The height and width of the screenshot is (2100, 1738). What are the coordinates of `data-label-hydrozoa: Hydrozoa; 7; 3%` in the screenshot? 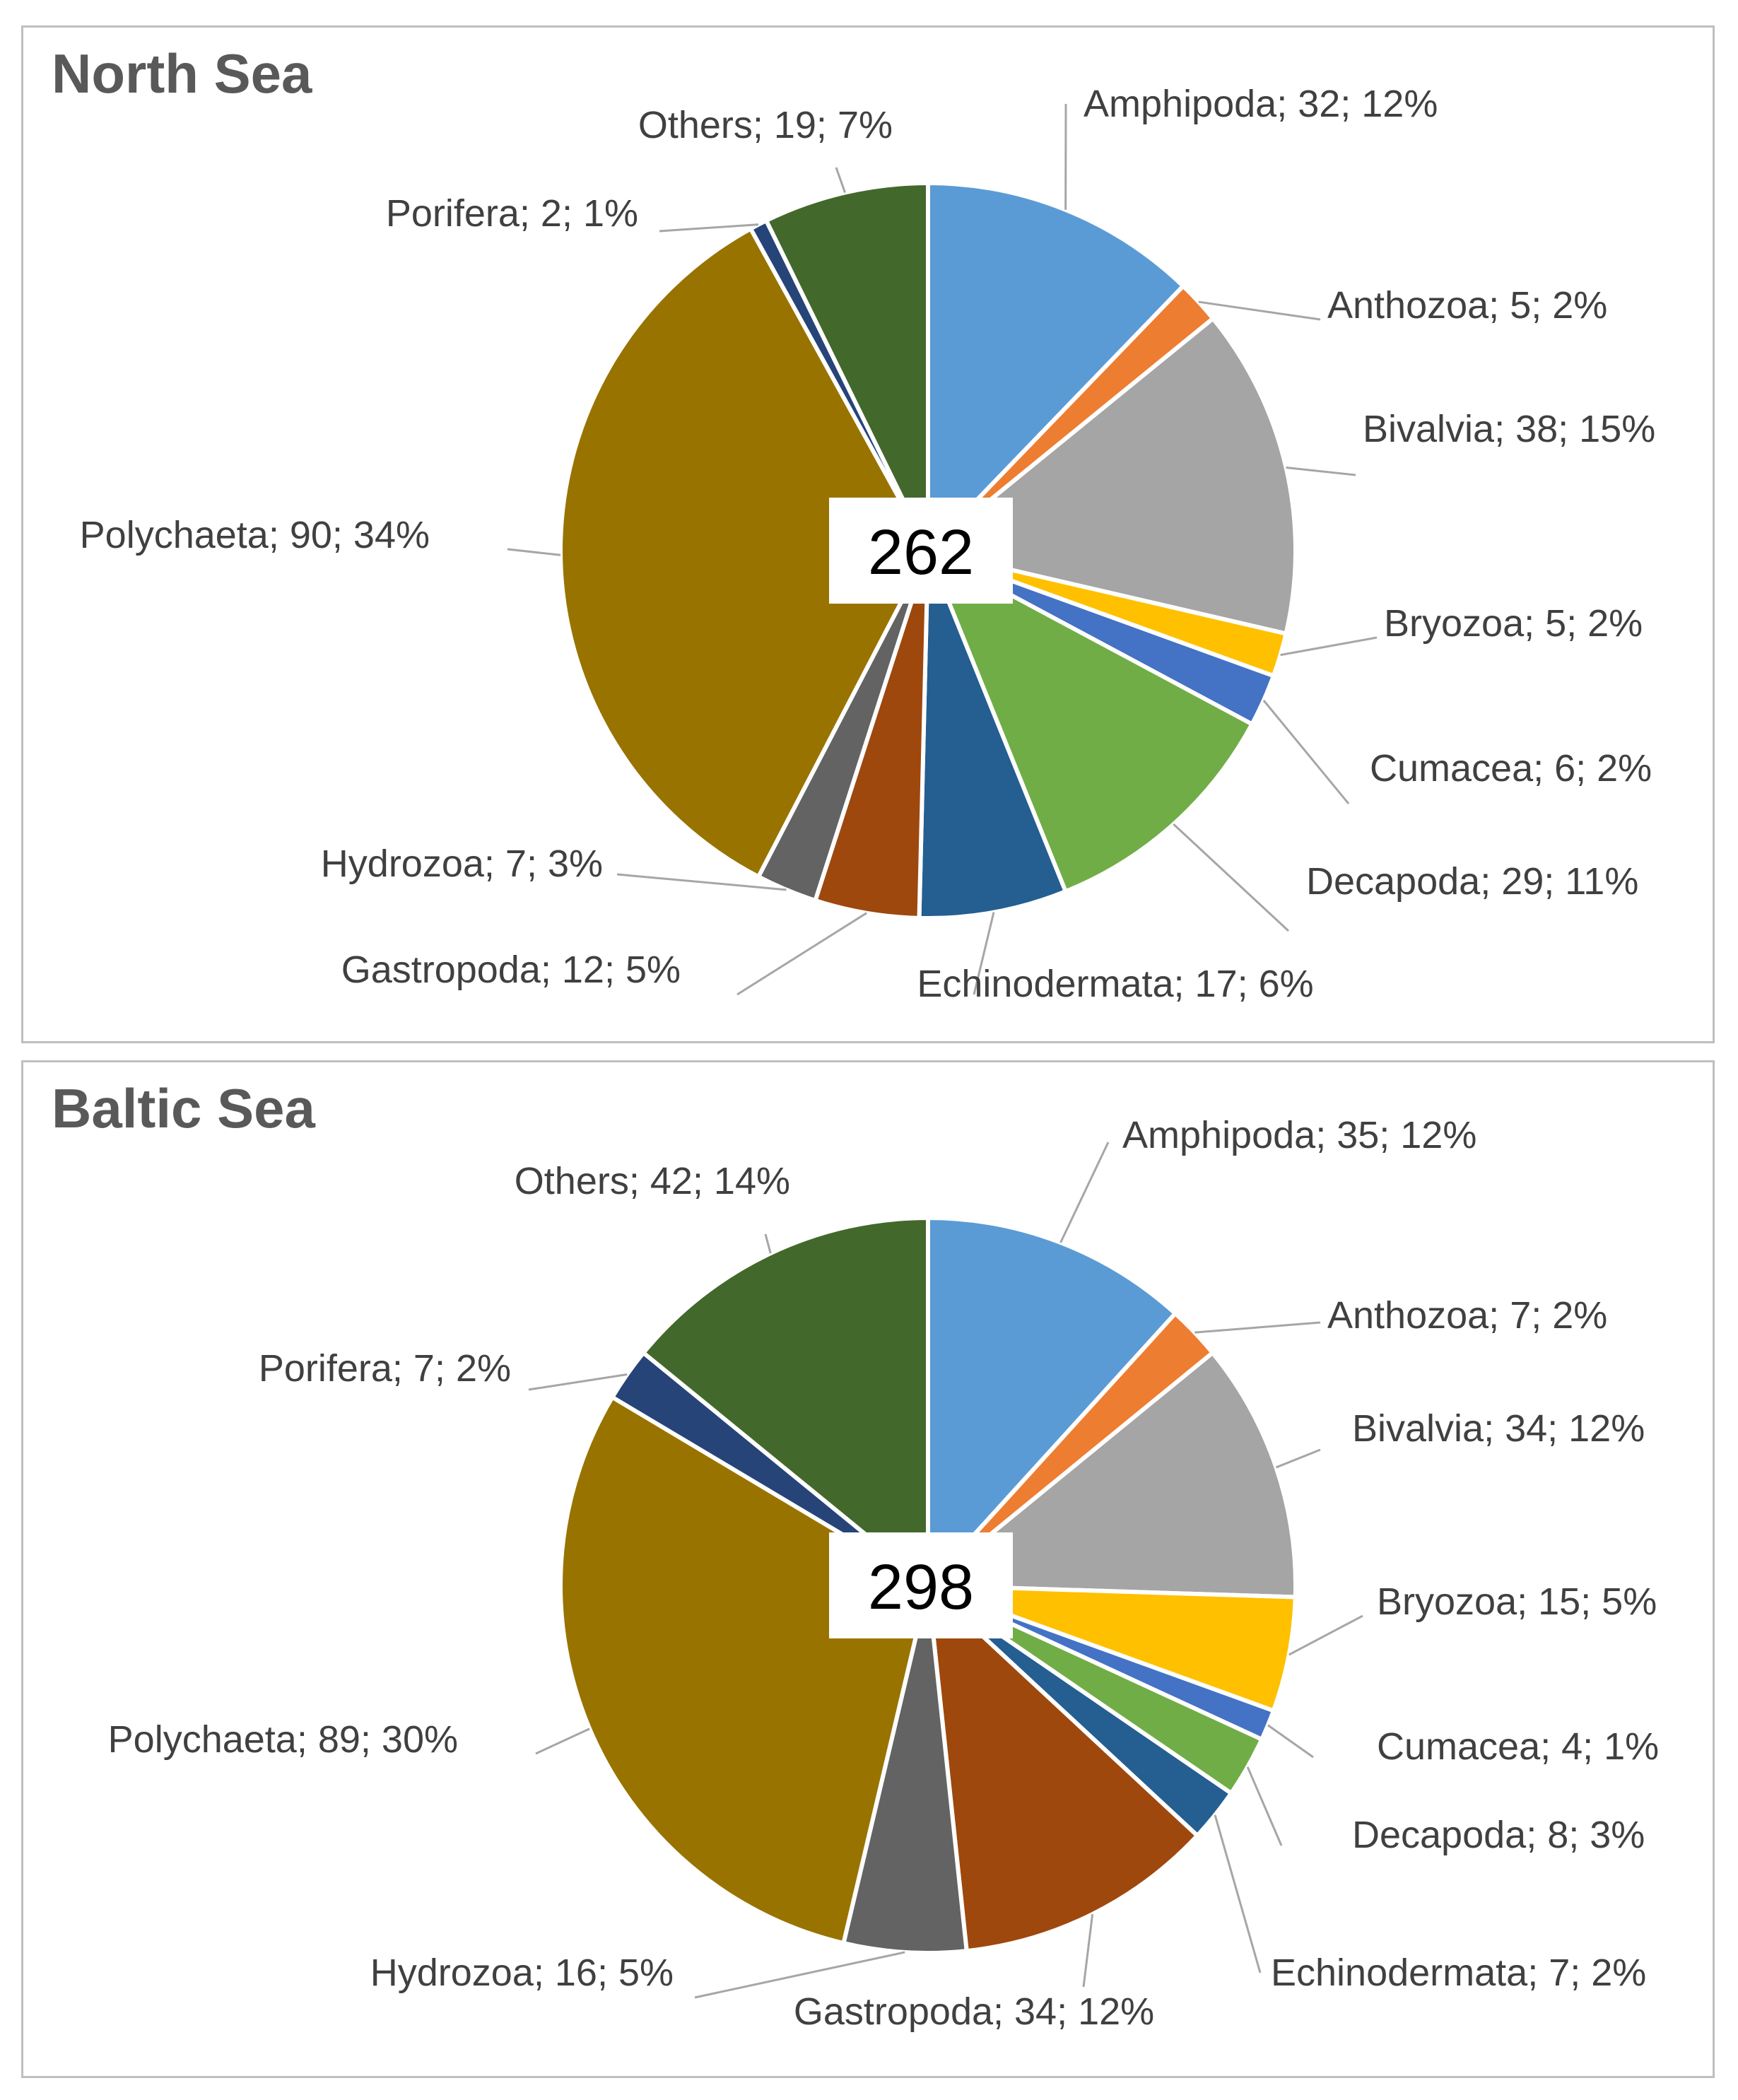 It's located at (462, 864).